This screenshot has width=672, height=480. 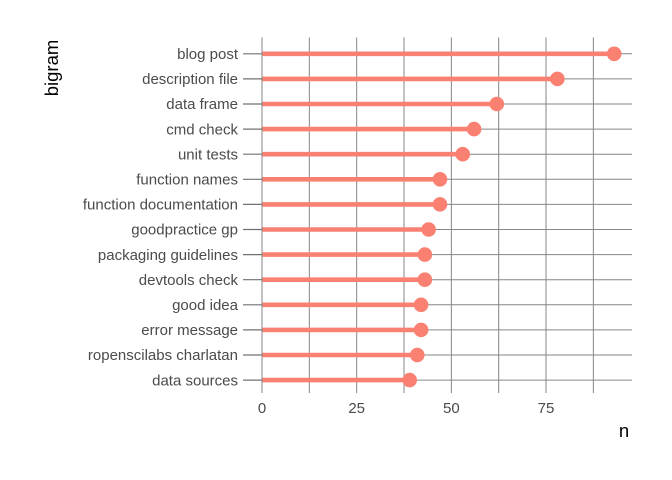 What do you see at coordinates (195, 380) in the screenshot?
I see `category-label: data sources` at bounding box center [195, 380].